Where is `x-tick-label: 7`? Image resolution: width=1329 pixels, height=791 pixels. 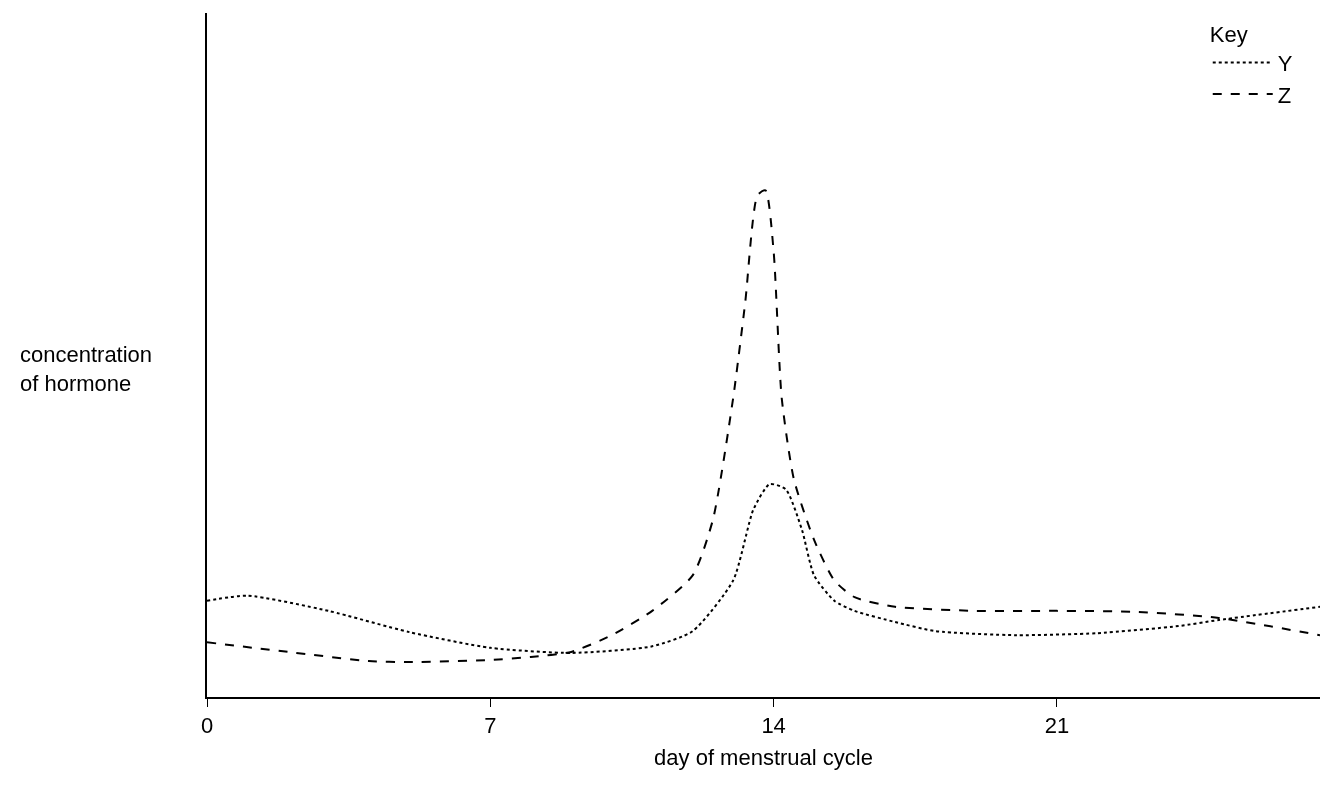
x-tick-label: 7 is located at coordinates (490, 726).